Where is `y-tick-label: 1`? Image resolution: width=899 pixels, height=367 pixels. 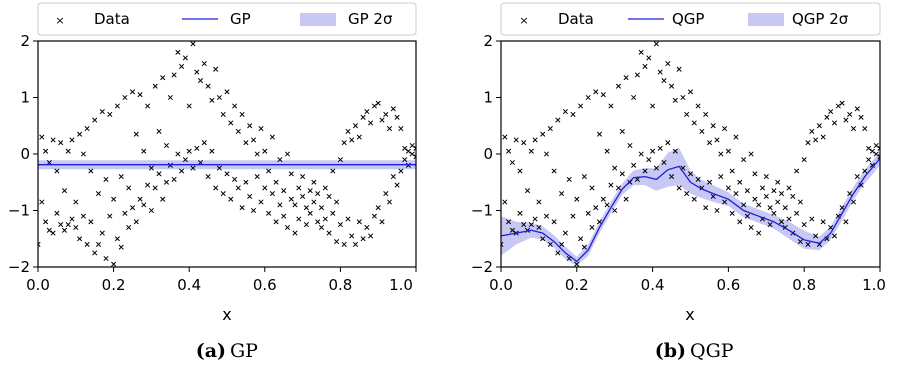
y-tick-label: 1 is located at coordinates (25, 98).